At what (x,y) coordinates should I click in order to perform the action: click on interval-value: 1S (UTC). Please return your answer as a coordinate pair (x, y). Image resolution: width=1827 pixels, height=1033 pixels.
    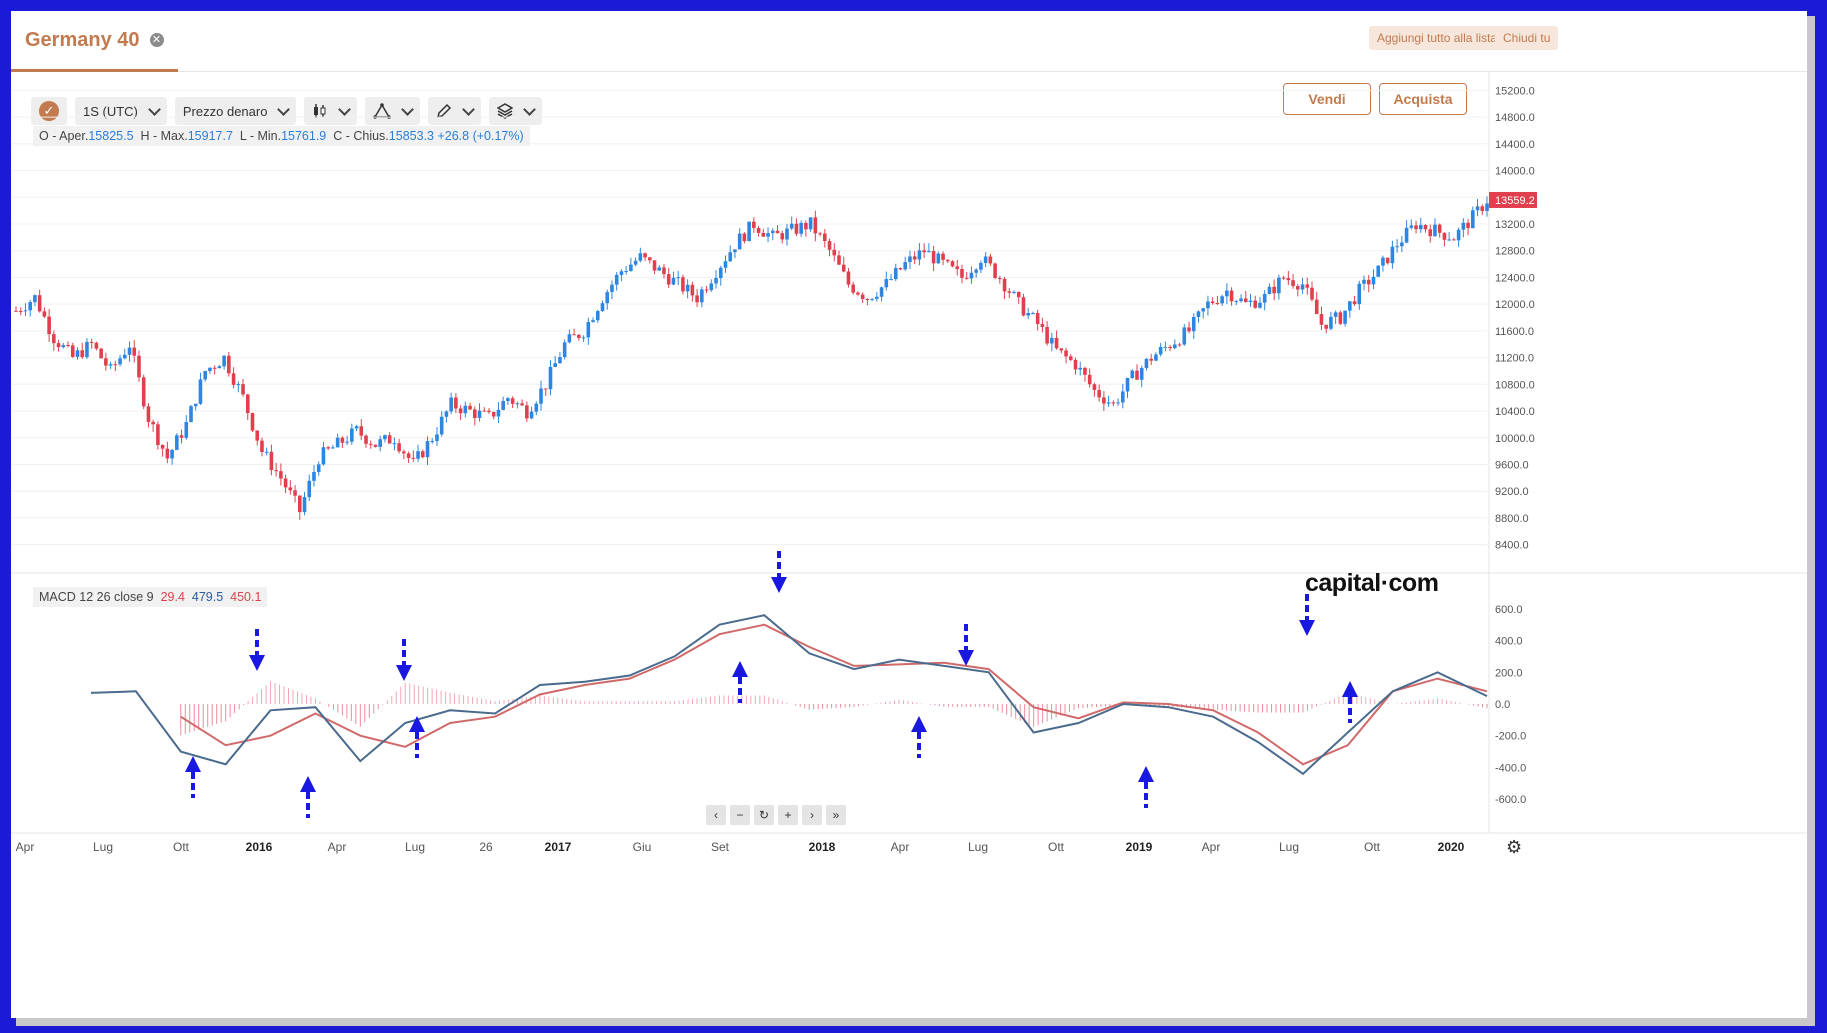
    Looking at the image, I should click on (110, 111).